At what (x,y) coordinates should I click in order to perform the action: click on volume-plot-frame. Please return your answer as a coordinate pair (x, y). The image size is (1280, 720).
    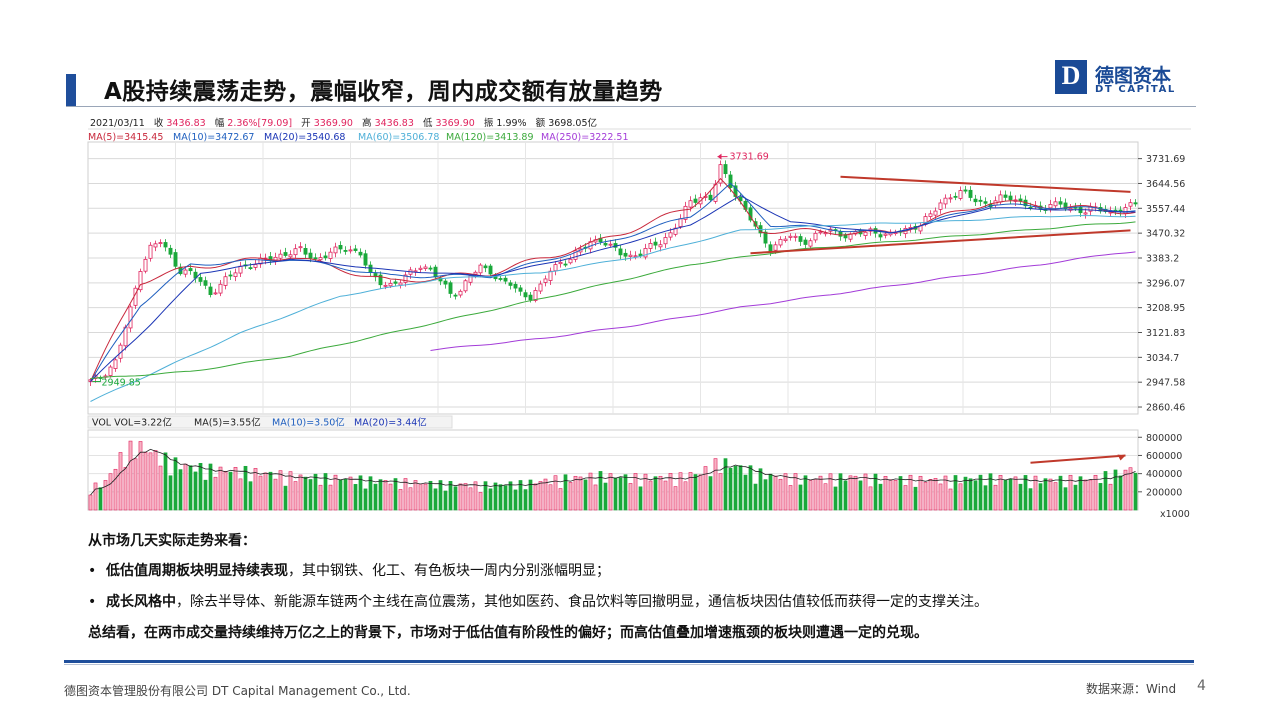
    Looking at the image, I should click on (613, 470).